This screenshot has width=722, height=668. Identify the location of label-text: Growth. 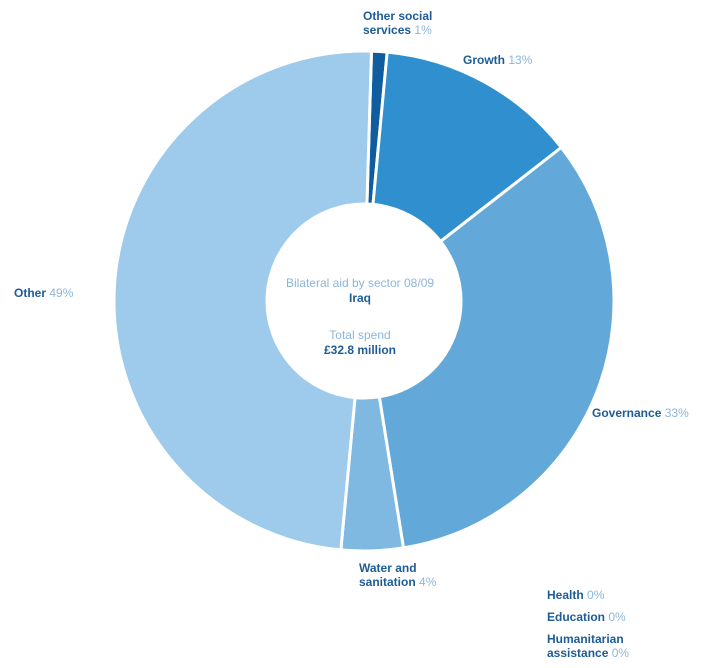
(484, 60).